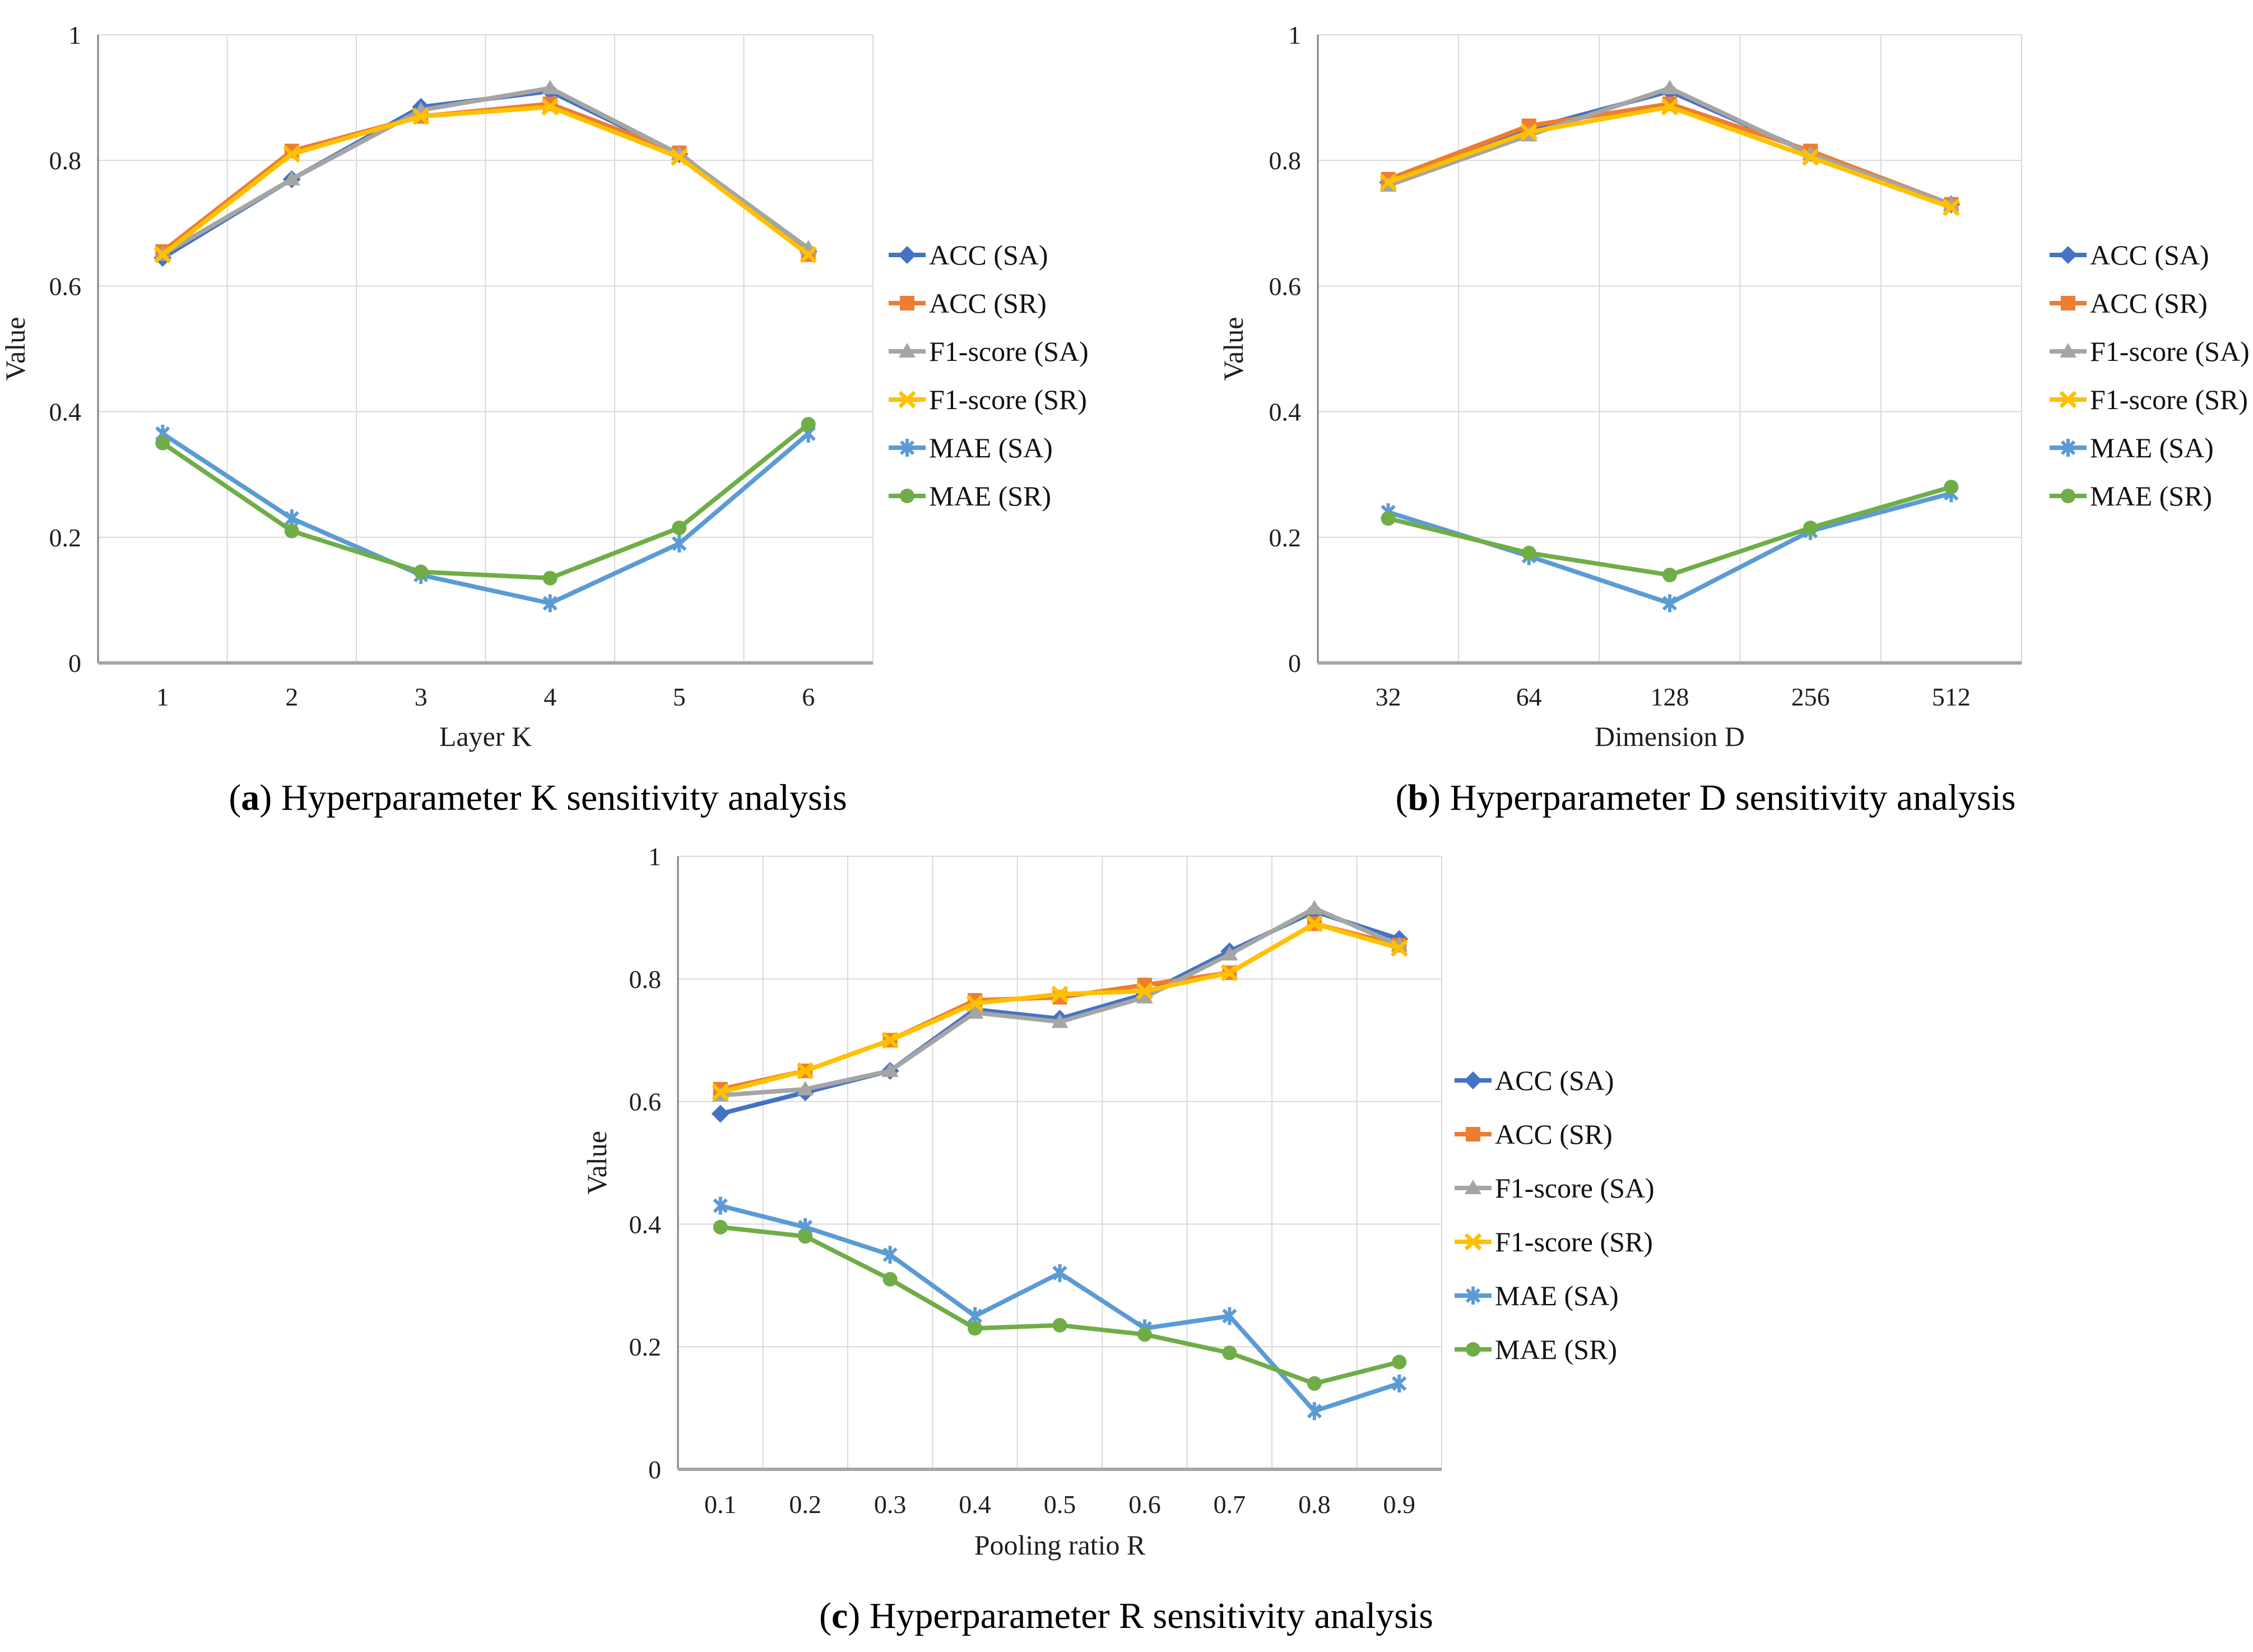 The height and width of the screenshot is (1652, 2253). Describe the element at coordinates (1733, 797) in the screenshot. I see `caption-b-text: Hyperparameter D sensitivity analysis` at that location.